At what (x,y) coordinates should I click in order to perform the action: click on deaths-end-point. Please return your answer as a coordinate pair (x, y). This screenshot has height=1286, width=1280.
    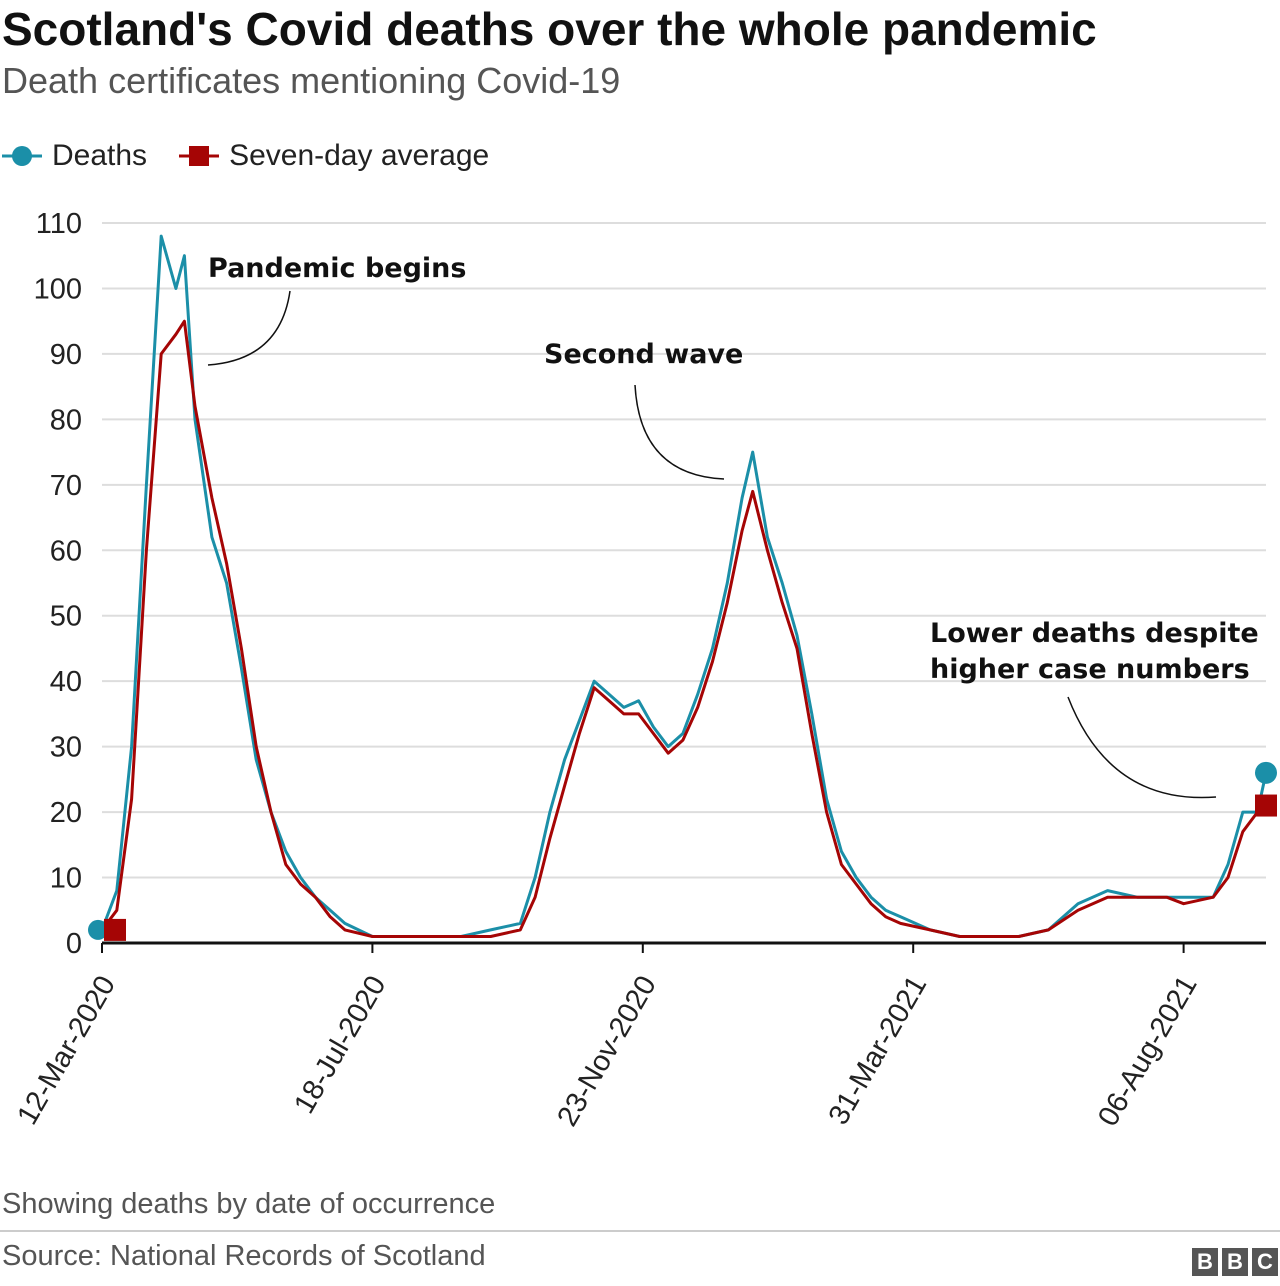
    Looking at the image, I should click on (1266, 772).